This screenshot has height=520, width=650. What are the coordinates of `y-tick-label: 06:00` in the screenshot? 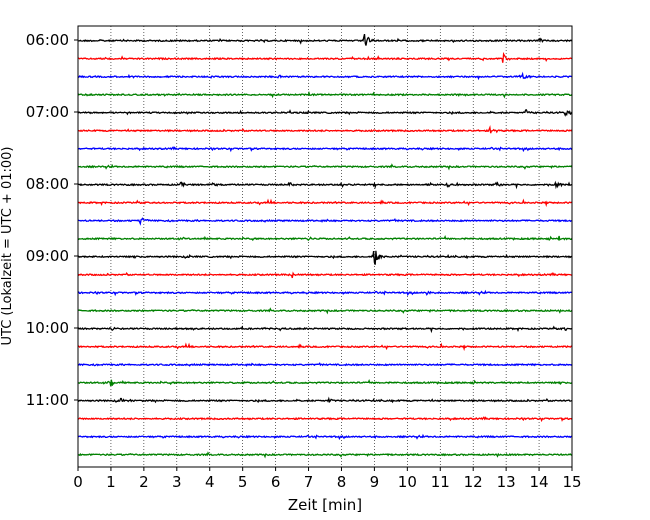 It's located at (47, 40).